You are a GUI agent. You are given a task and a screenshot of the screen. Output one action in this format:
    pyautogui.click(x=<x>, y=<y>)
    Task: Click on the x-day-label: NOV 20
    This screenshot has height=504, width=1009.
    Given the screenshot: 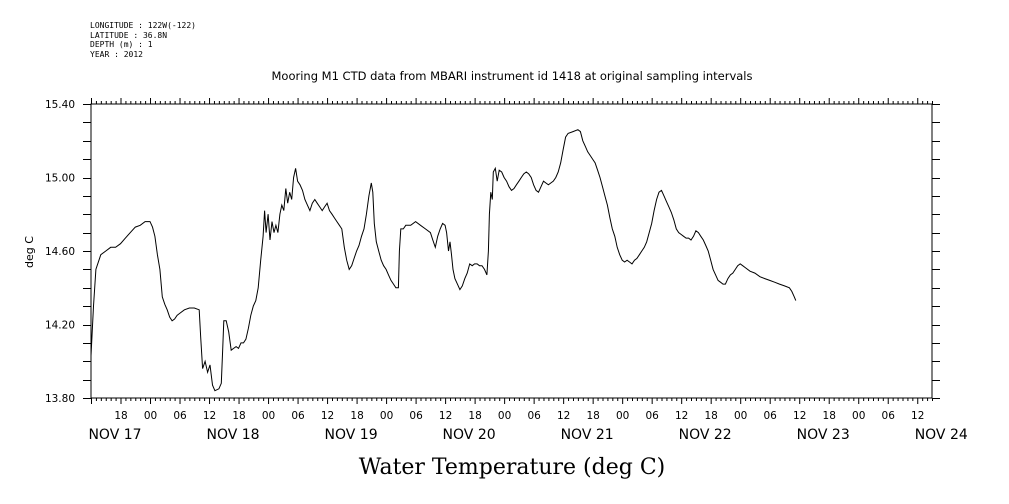 What is the action you would take?
    pyautogui.click(x=469, y=435)
    